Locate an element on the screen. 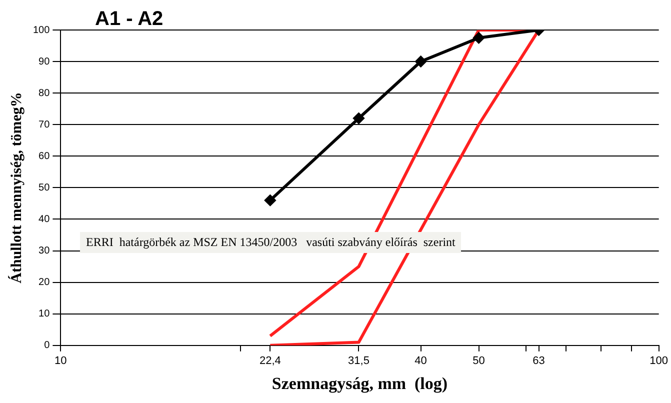 The height and width of the screenshot is (403, 671). y-tick-label: 20 is located at coordinates (44, 282).